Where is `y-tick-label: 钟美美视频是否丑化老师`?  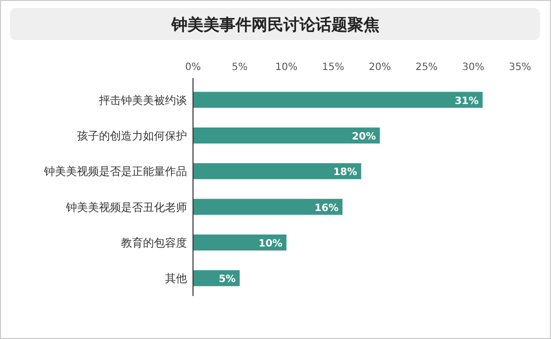
y-tick-label: 钟美美视频是否丑化老师 is located at coordinates (126, 207).